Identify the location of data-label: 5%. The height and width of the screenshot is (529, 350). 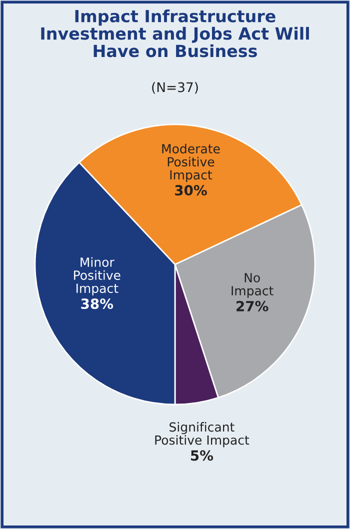
(202, 455).